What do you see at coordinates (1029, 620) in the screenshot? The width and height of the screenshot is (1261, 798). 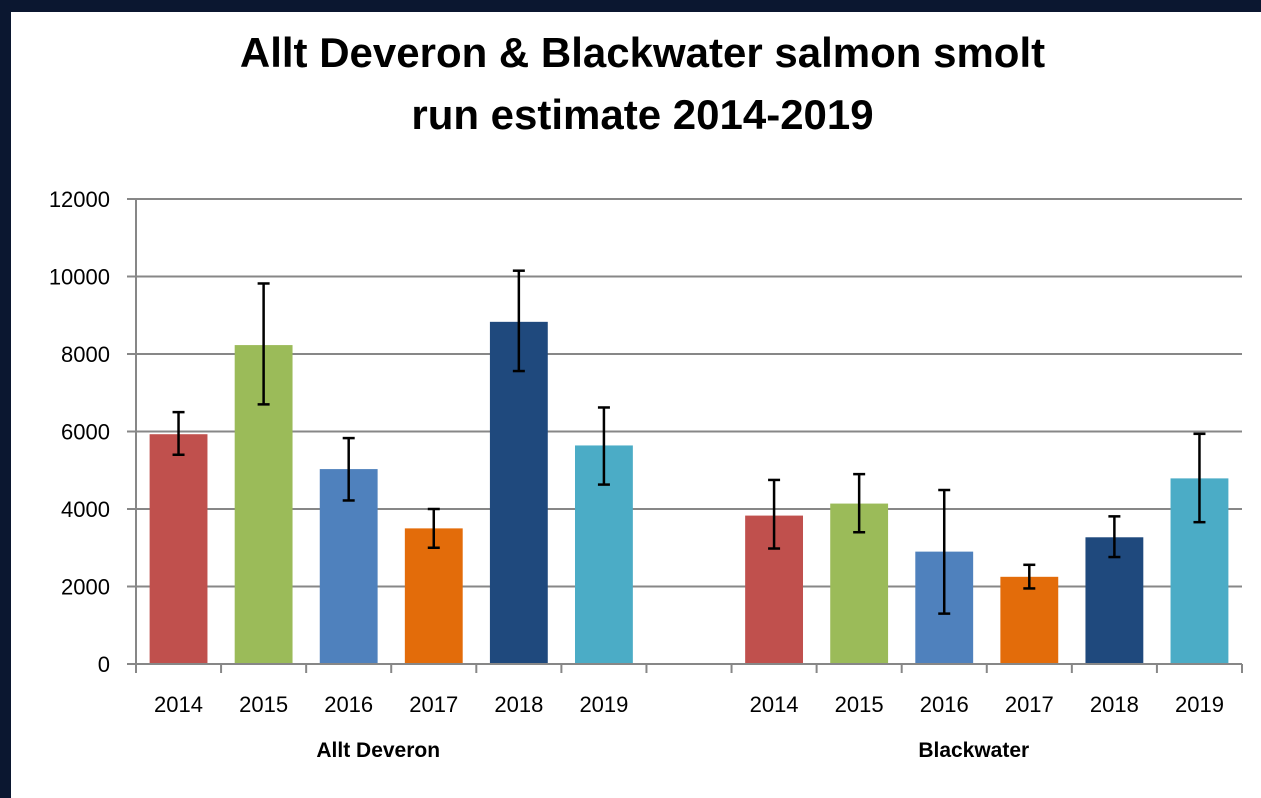 I see `bar-blackwater-2017` at bounding box center [1029, 620].